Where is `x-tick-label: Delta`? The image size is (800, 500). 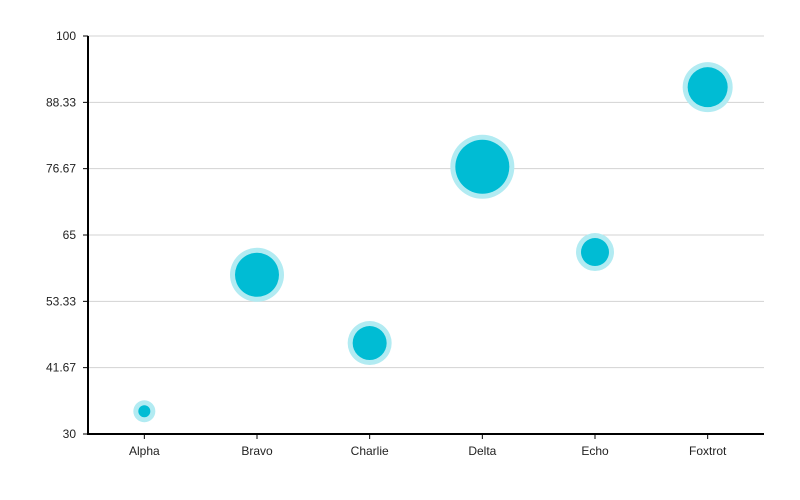 x-tick-label: Delta is located at coordinates (482, 451).